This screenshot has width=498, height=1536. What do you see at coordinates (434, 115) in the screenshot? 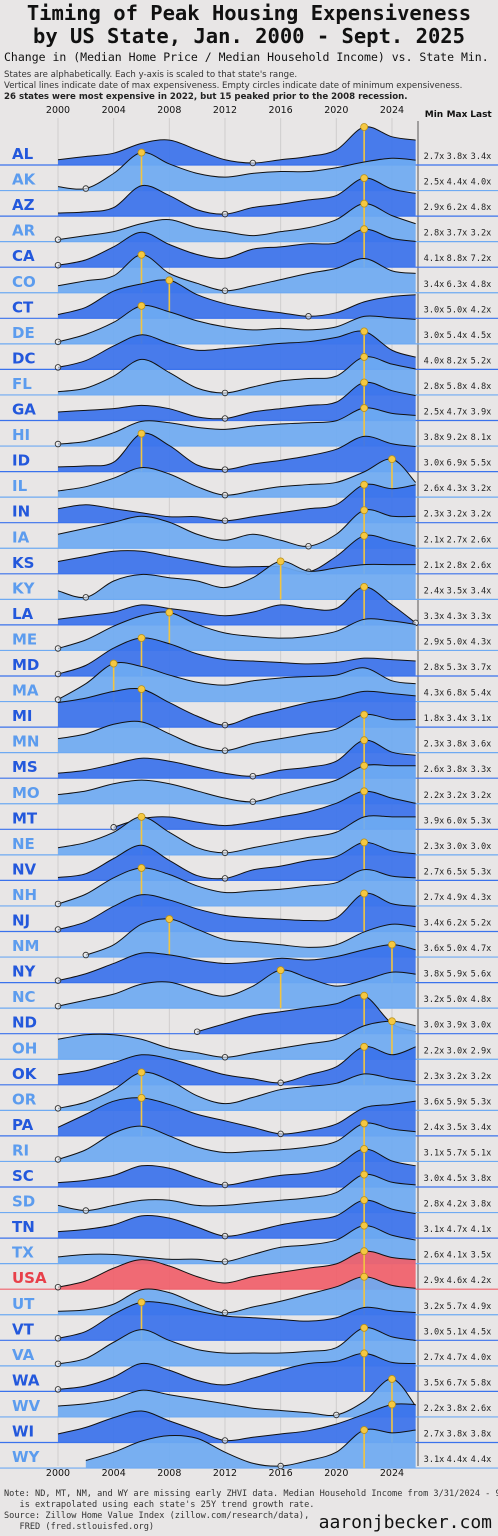
I see `column-header: Min` at bounding box center [434, 115].